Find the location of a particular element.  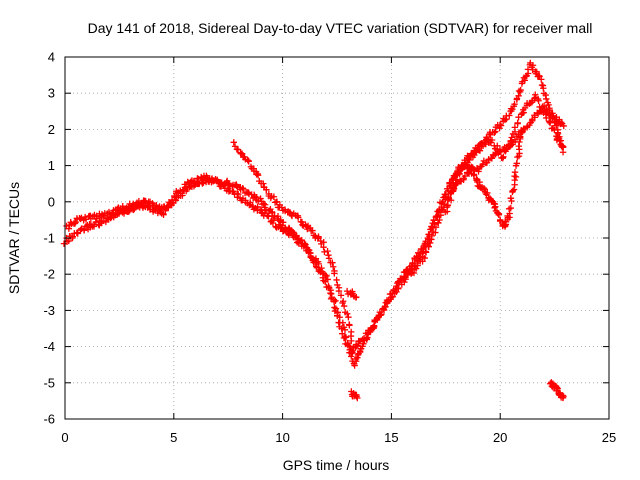

x-tick-label: 10 is located at coordinates (282, 437).